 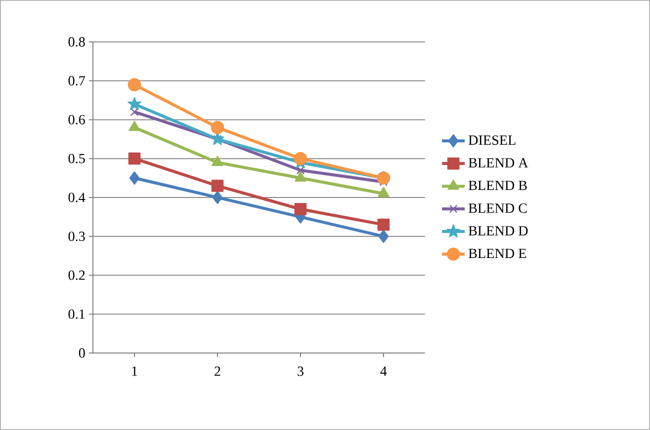 What do you see at coordinates (77, 197) in the screenshot?
I see `y-tick-label: 0.4` at bounding box center [77, 197].